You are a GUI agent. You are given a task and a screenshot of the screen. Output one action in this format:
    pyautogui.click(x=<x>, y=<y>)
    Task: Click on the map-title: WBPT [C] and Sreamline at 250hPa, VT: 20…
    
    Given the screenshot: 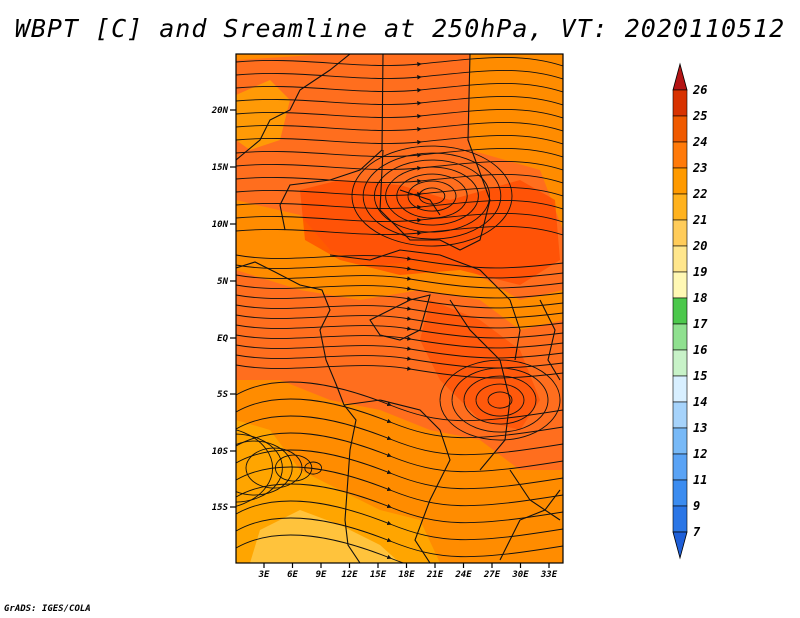 What is the action you would take?
    pyautogui.click(x=400, y=28)
    